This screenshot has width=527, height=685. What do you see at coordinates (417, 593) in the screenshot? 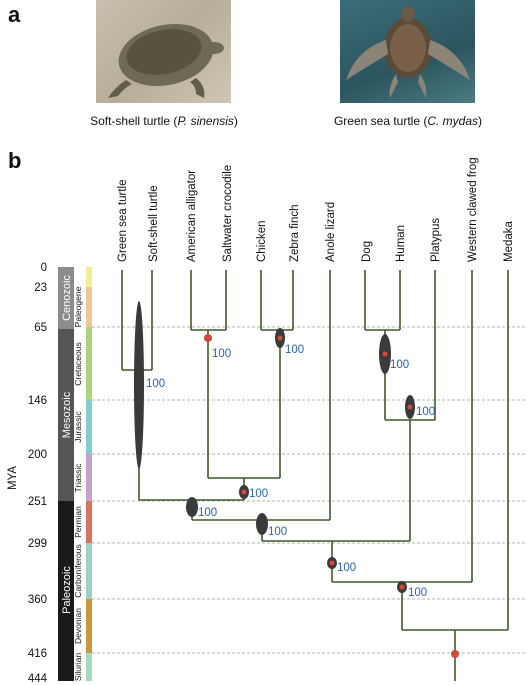
I see `bootstrap-tetrapods: 100` at bounding box center [417, 593].